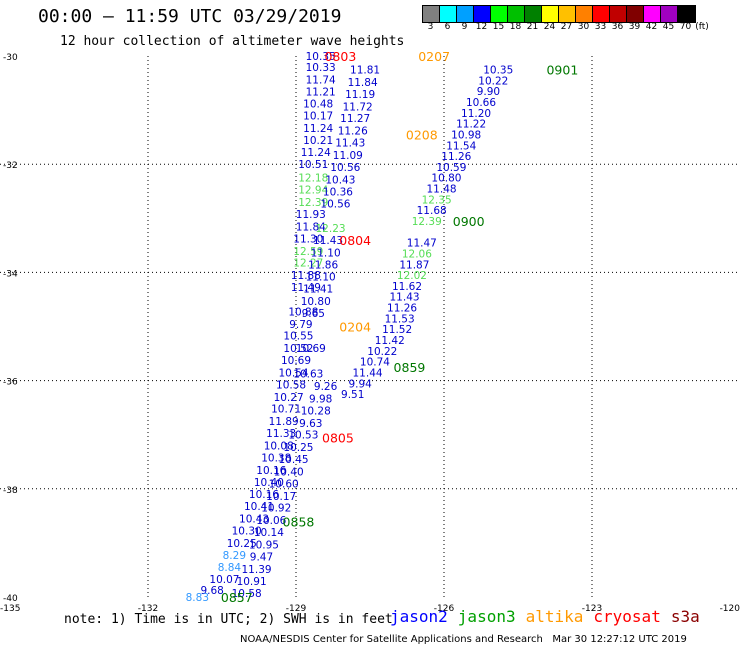 The width and height of the screenshot is (740, 650). I want to click on legend-label-6: 6, so click(447, 27).